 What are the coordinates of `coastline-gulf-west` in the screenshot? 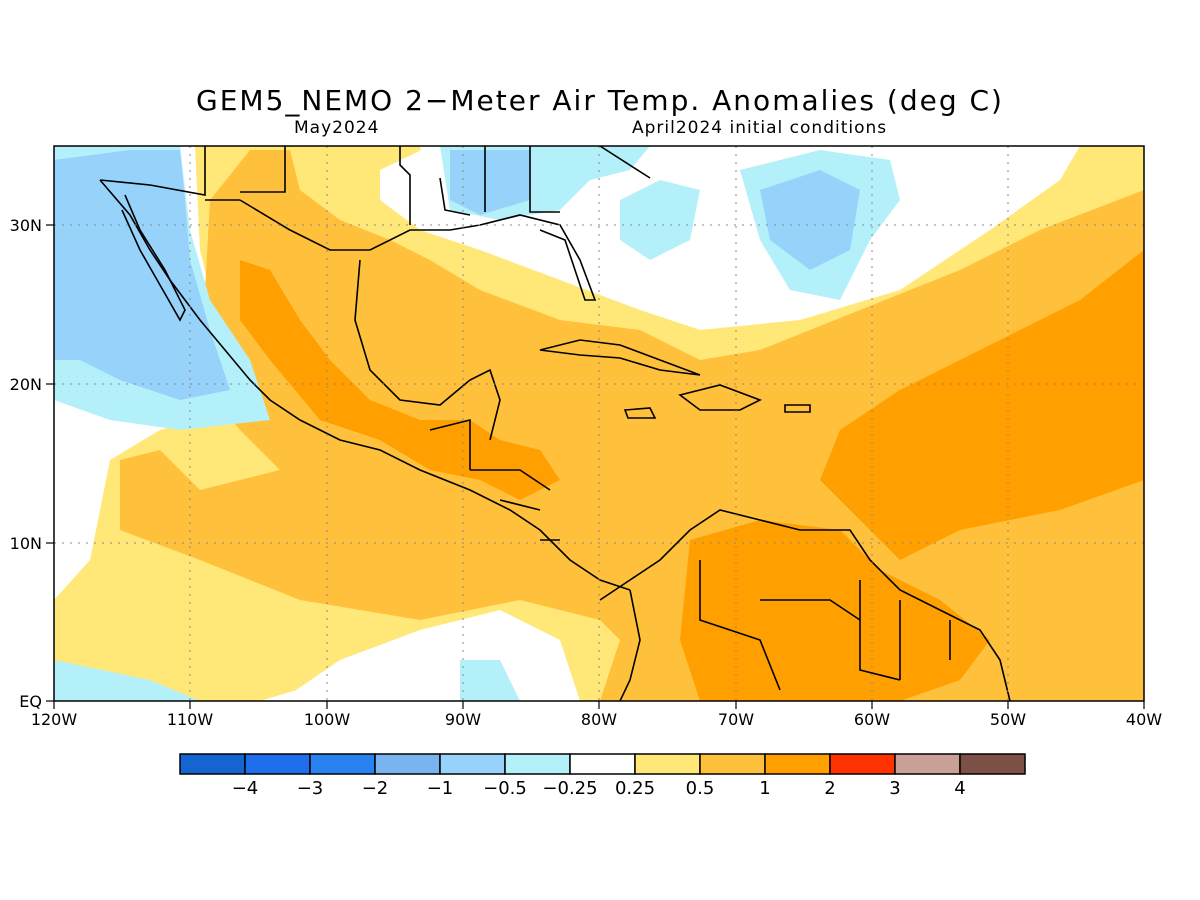 It's located at (427, 350).